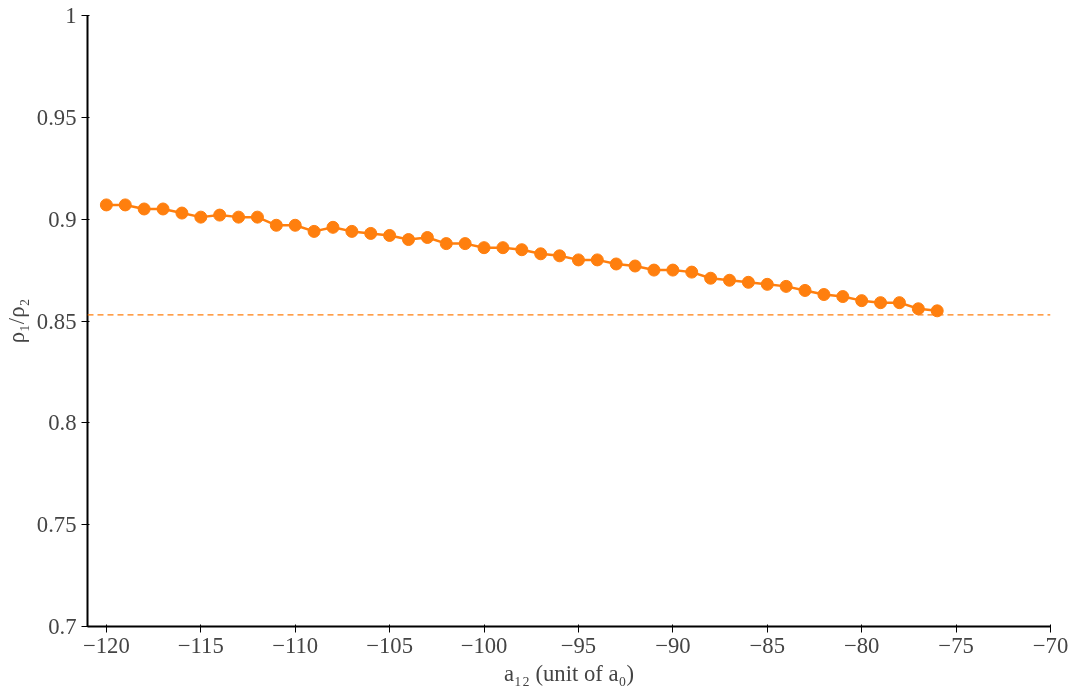  What do you see at coordinates (295, 645) in the screenshot?
I see `x-tick-label: −110` at bounding box center [295, 645].